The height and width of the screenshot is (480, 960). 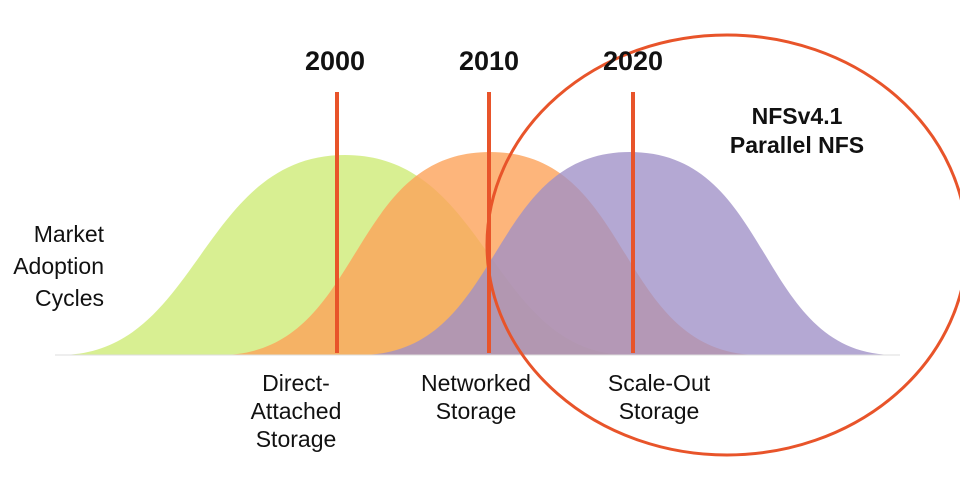 I want to click on era-label: Networked, so click(x=476, y=383).